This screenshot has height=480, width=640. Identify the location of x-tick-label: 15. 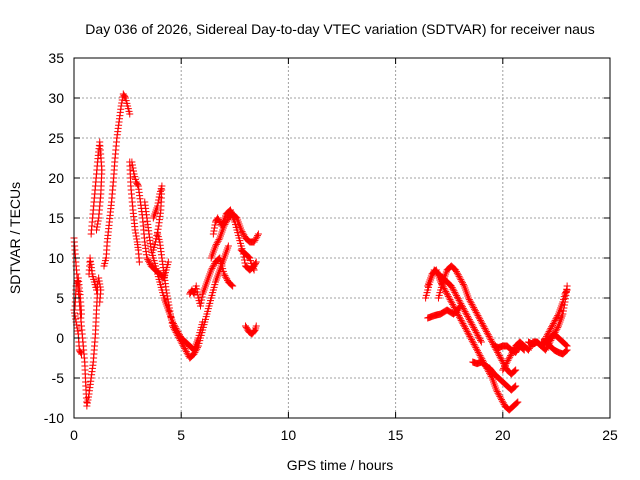
(396, 435).